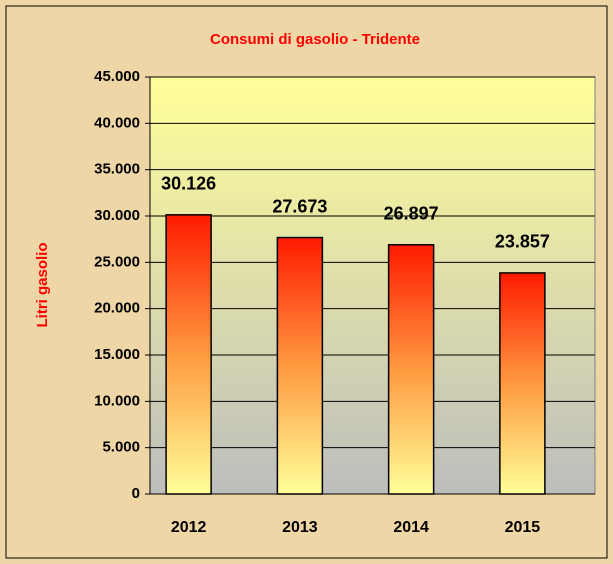 This screenshot has height=564, width=613. I want to click on y-tick-label: 25.000, so click(117, 261).